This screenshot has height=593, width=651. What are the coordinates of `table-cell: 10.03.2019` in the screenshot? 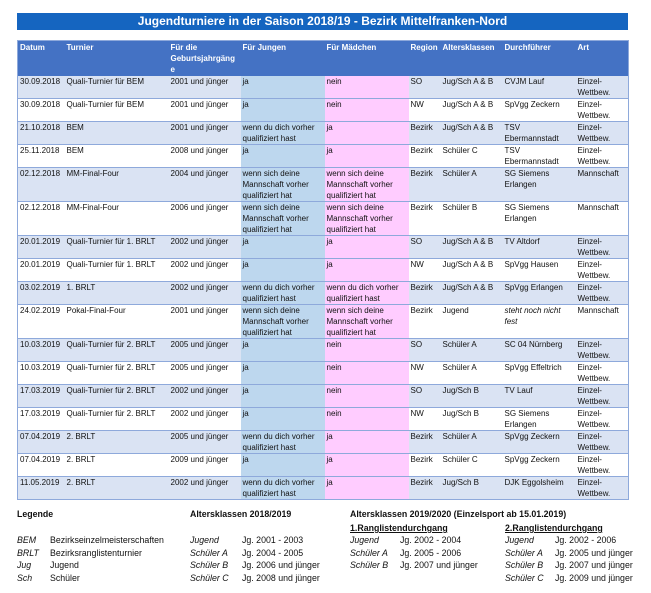 It's located at (41, 350).